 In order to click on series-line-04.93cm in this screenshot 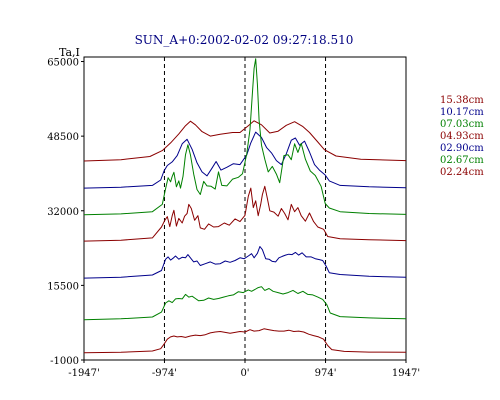, I will do `click(245, 213)`.